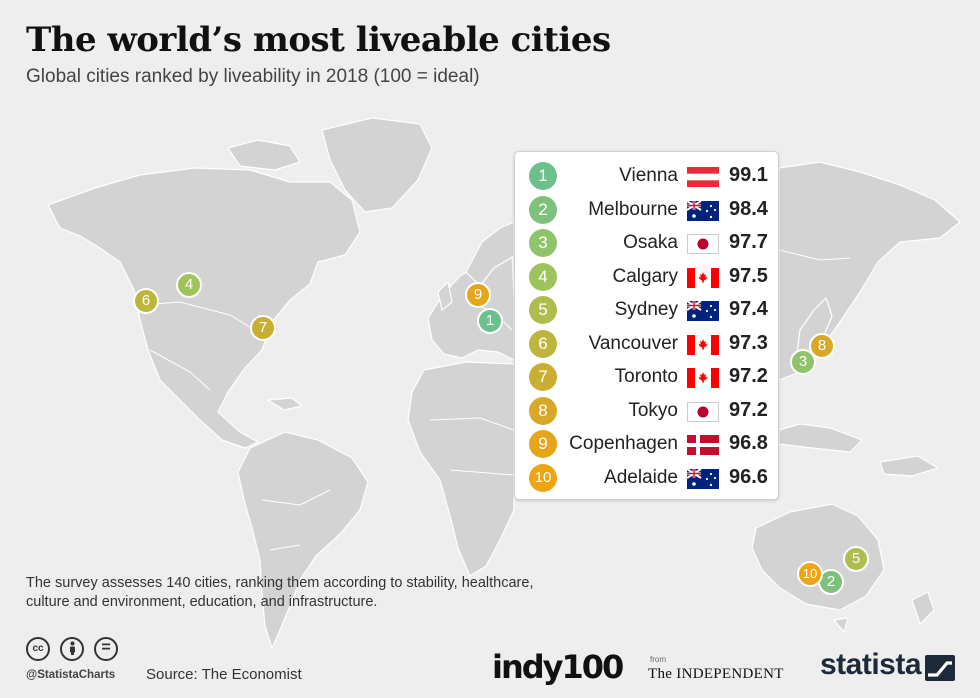 The width and height of the screenshot is (980, 698). I want to click on south-america, so click(303, 540).